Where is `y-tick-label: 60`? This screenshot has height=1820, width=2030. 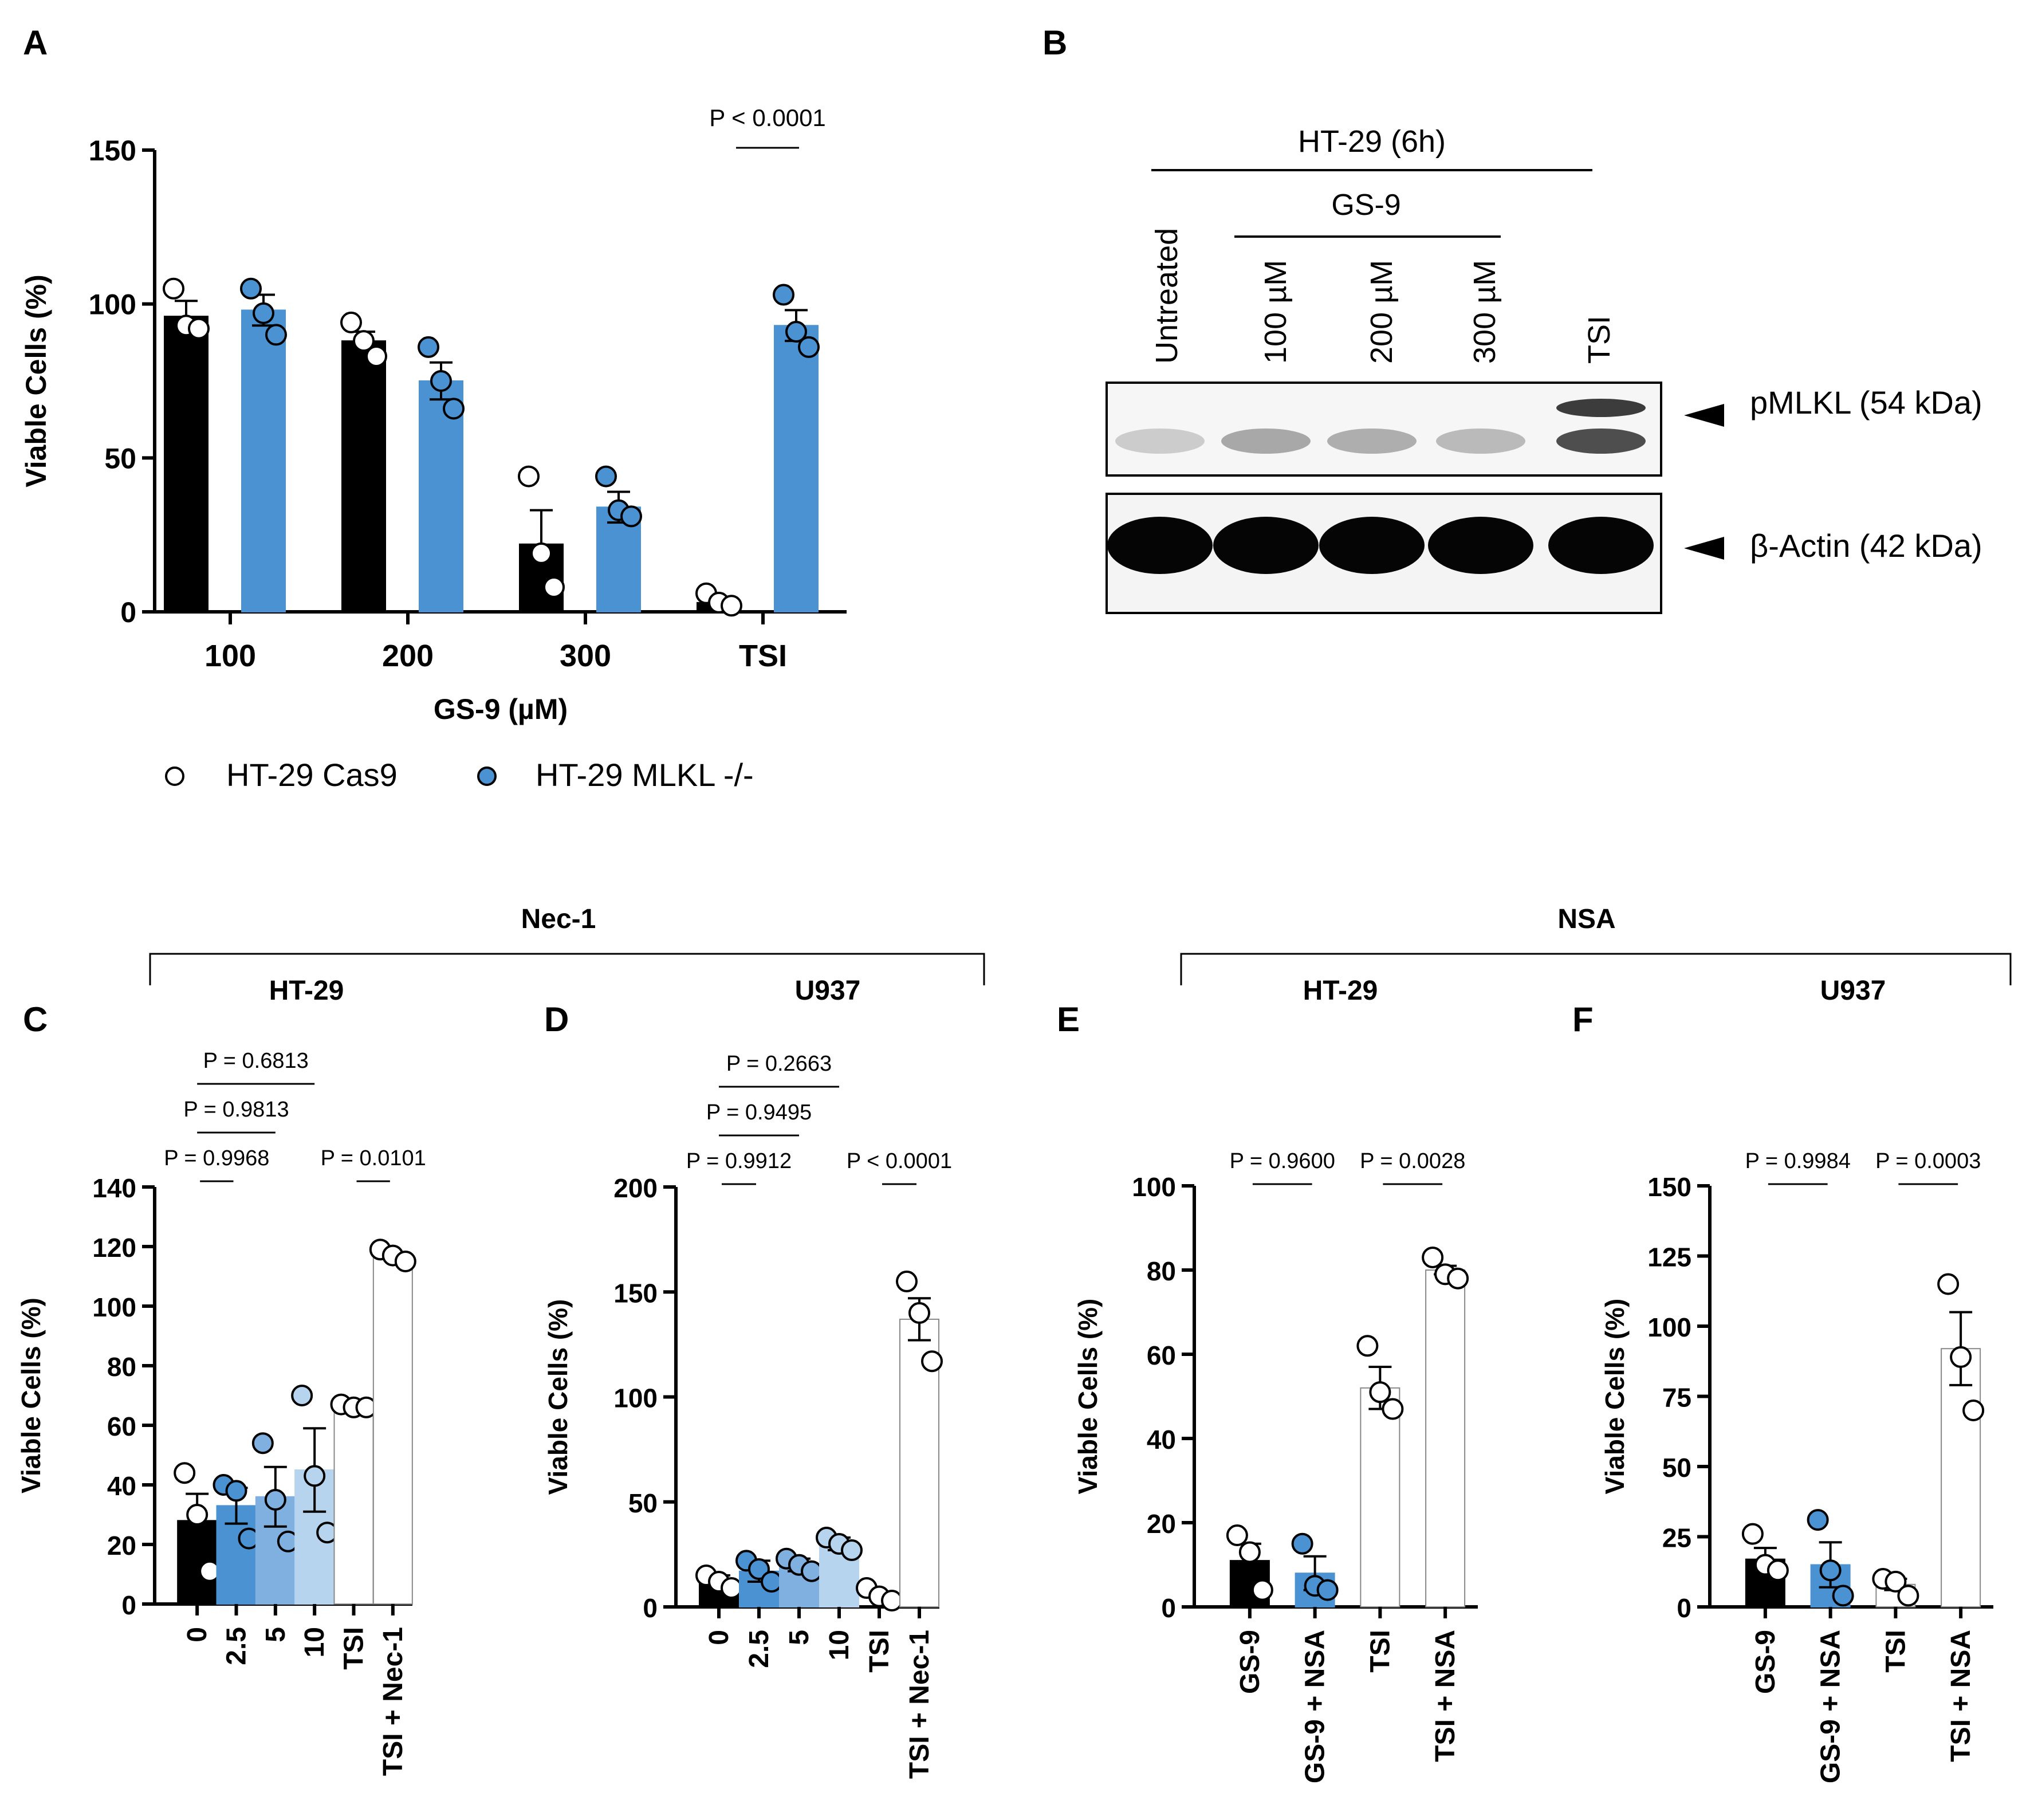
y-tick-label: 60 is located at coordinates (121, 1426).